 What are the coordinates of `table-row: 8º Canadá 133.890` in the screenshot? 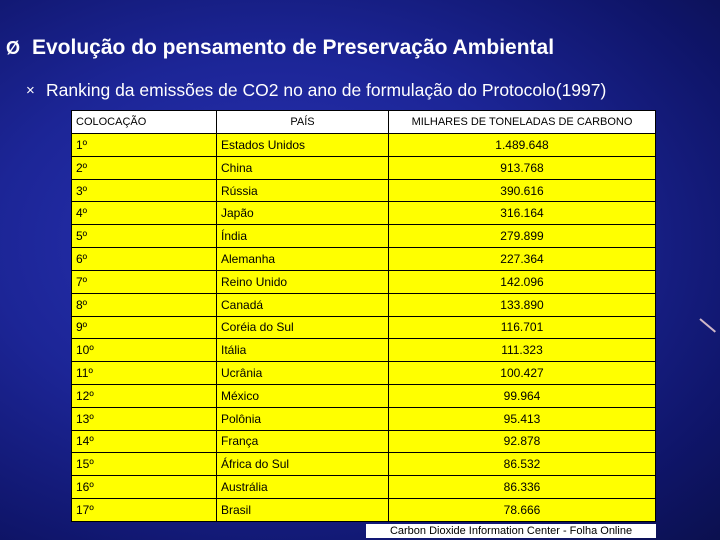 It's located at (363, 304).